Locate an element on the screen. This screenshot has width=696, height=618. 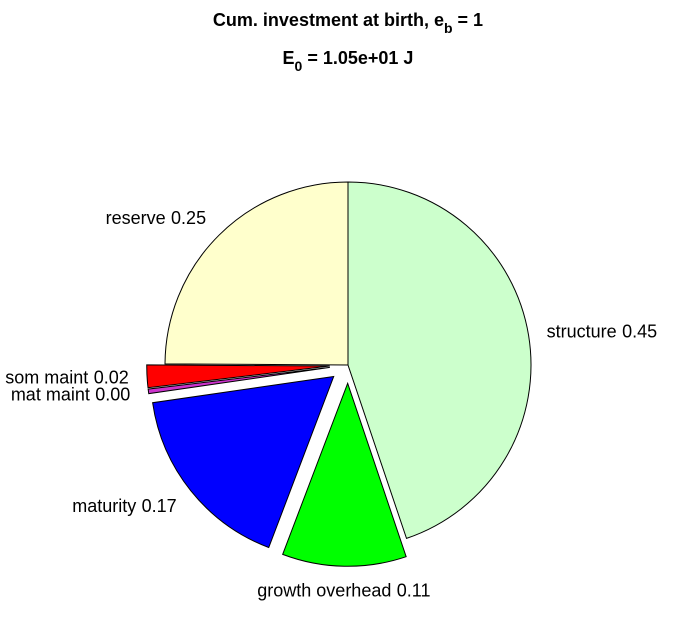
slice-value: 0.02 is located at coordinates (111, 378).